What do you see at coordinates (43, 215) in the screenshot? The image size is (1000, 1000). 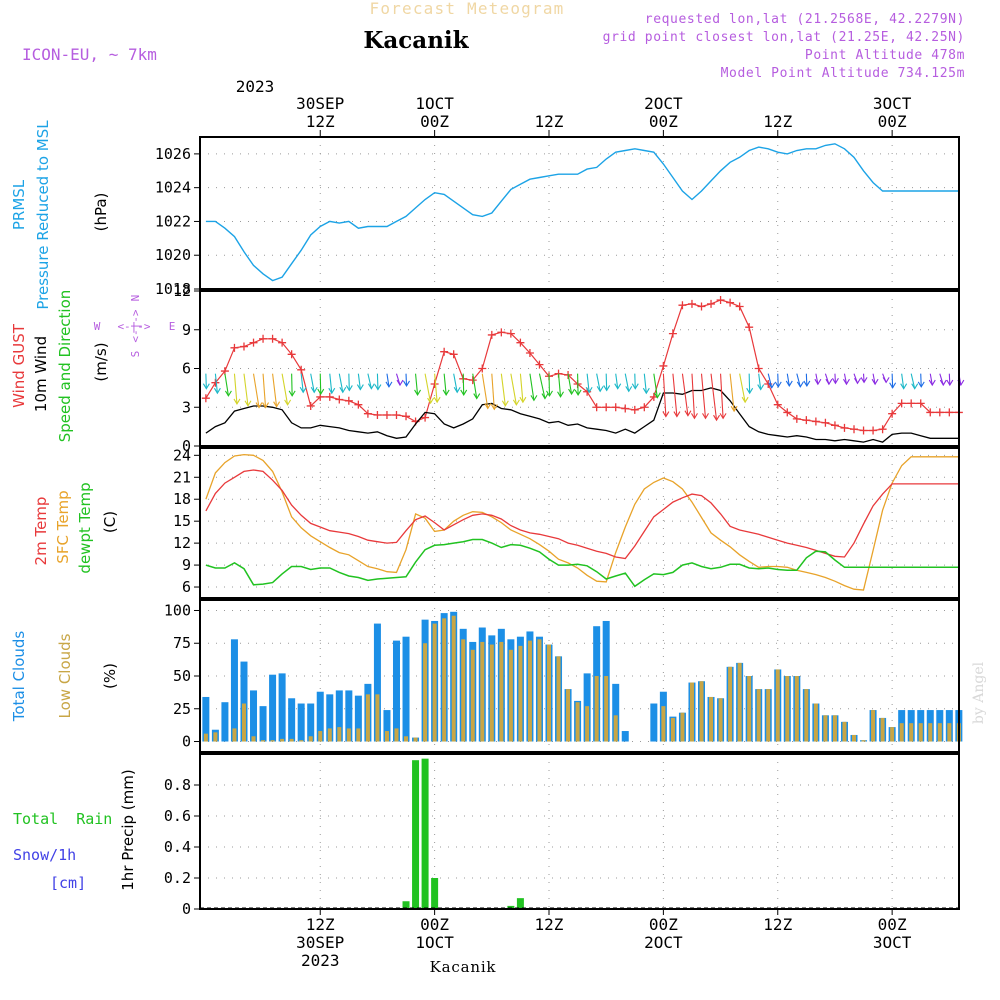 I see `prmsl-long-label: Pressure Reduced to MSL` at bounding box center [43, 215].